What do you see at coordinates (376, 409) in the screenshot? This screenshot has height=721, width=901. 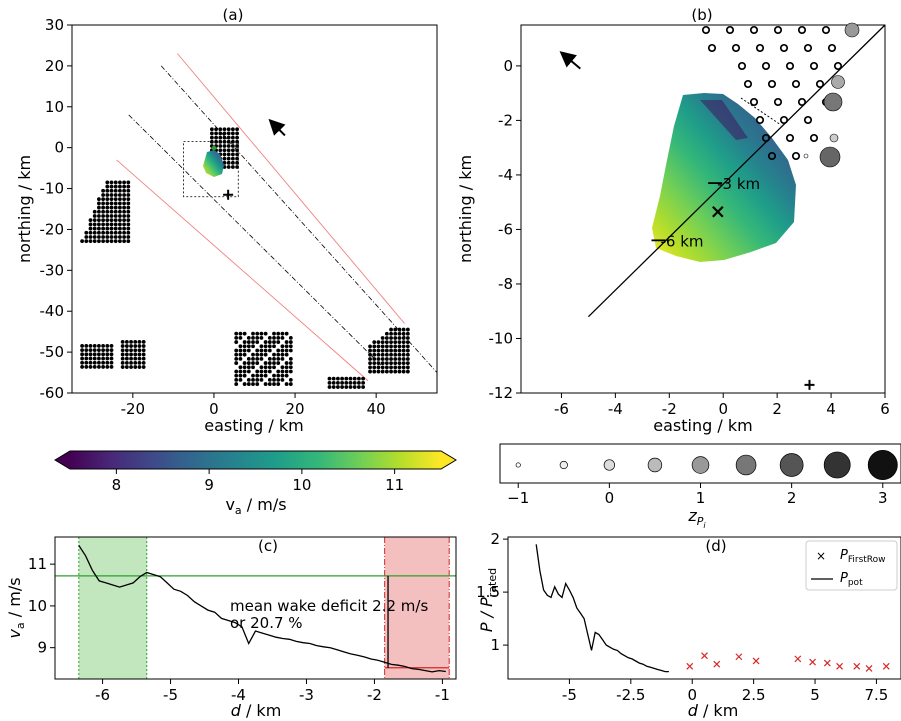 I see `a-xtick-label-40: 40` at bounding box center [376, 409].